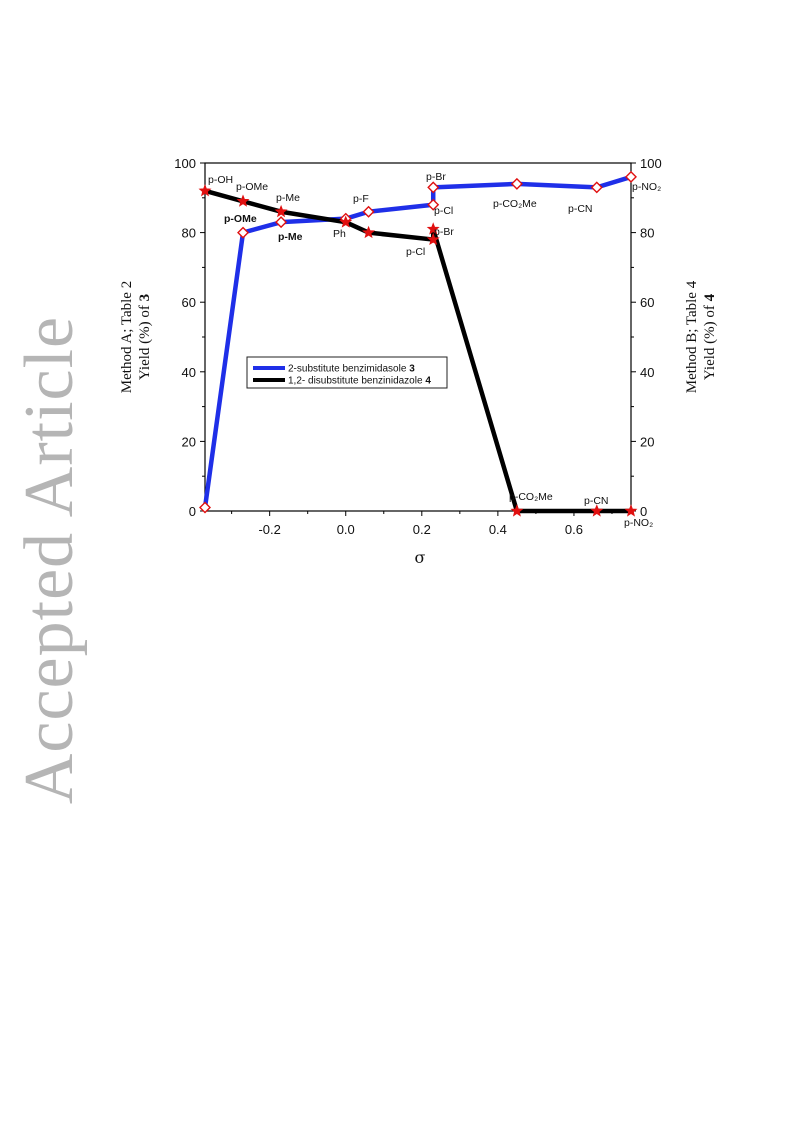 The image size is (793, 1121). Describe the element at coordinates (498, 529) in the screenshot. I see `x-tick-label: 0.4` at that location.